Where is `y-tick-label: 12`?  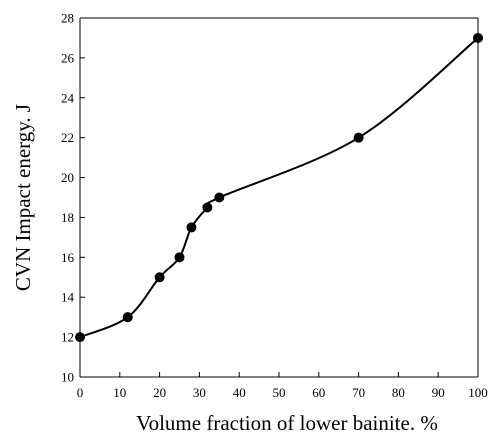 y-tick-label: 12 is located at coordinates (67, 337).